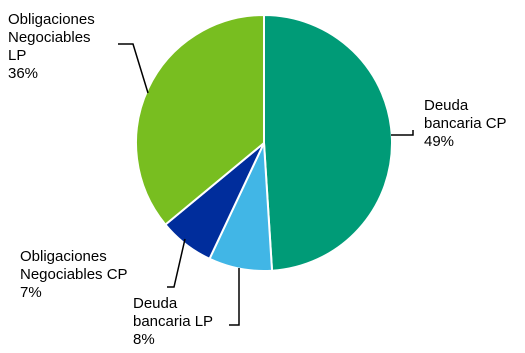 The width and height of the screenshot is (525, 353). What do you see at coordinates (51, 19) in the screenshot?
I see `slice-label-line-3-0: Obligaciones` at bounding box center [51, 19].